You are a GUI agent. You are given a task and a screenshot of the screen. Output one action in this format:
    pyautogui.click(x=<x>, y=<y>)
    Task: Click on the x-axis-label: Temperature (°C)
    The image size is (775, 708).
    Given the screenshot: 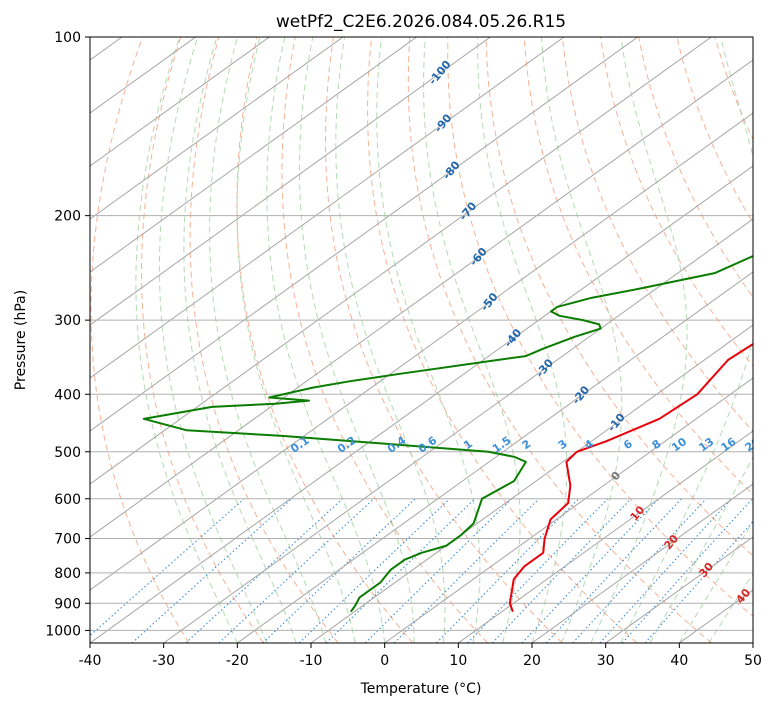 What is the action you would take?
    pyautogui.click(x=421, y=689)
    